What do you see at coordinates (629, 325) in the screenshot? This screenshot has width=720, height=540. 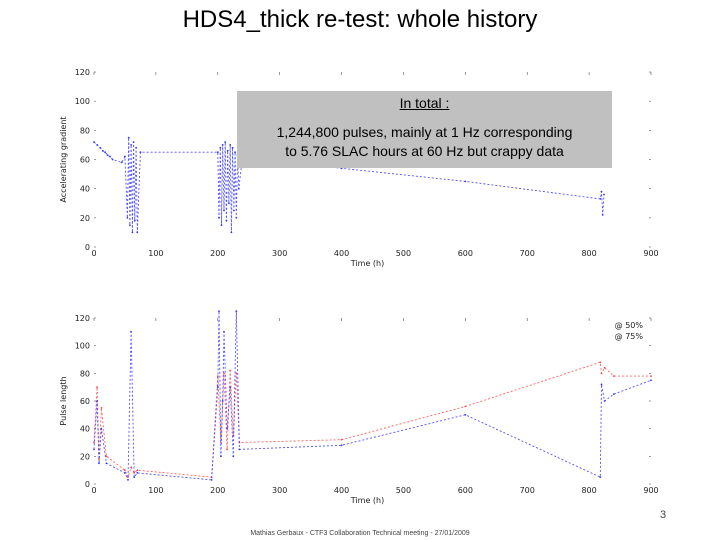 I see `legend-entry: @ 50%` at bounding box center [629, 325].